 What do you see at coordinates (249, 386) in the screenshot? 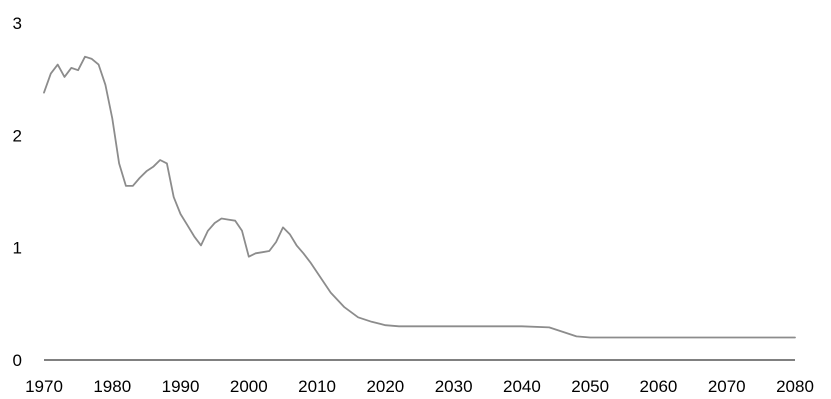
I see `x-tick-label: 2000` at bounding box center [249, 386].